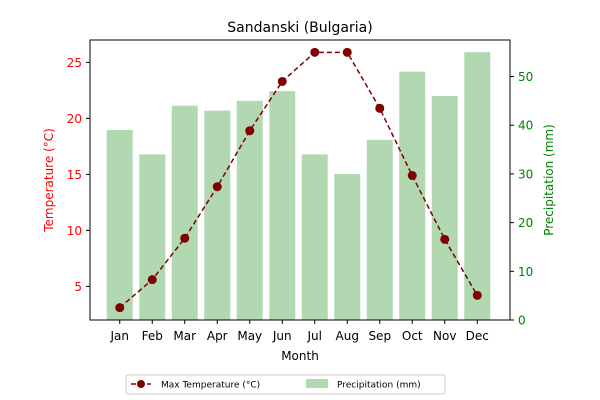 This screenshot has width=600, height=400. I want to click on y-right-tick-label: 30, so click(525, 174).